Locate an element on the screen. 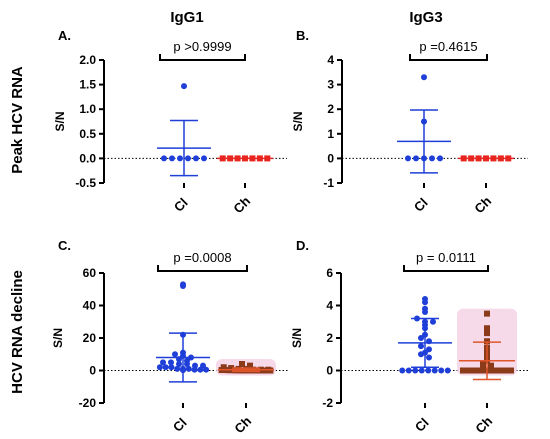  row-title-hcv-rna-decline: HCV RNA decline is located at coordinates (17, 332).